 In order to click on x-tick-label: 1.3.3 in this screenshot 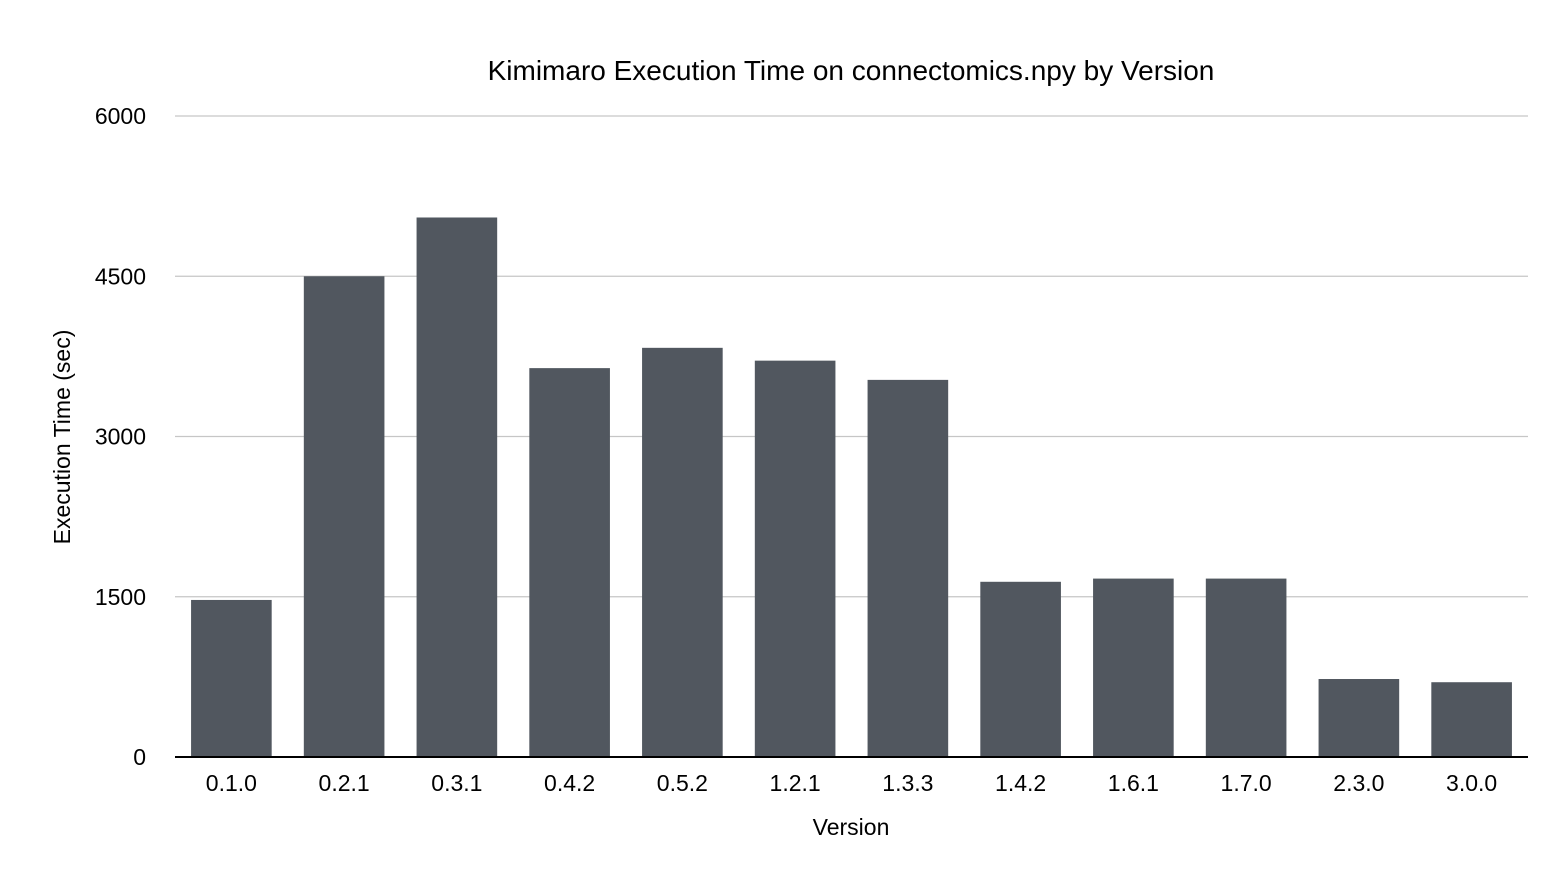, I will do `click(907, 783)`.